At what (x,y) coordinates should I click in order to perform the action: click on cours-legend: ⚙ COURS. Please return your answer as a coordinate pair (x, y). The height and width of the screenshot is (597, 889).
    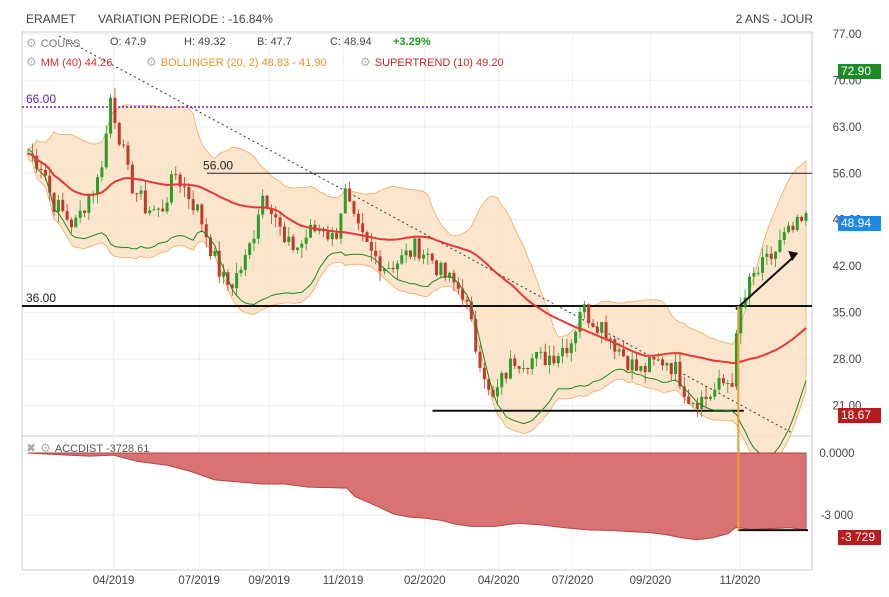
    Looking at the image, I should click on (53, 43).